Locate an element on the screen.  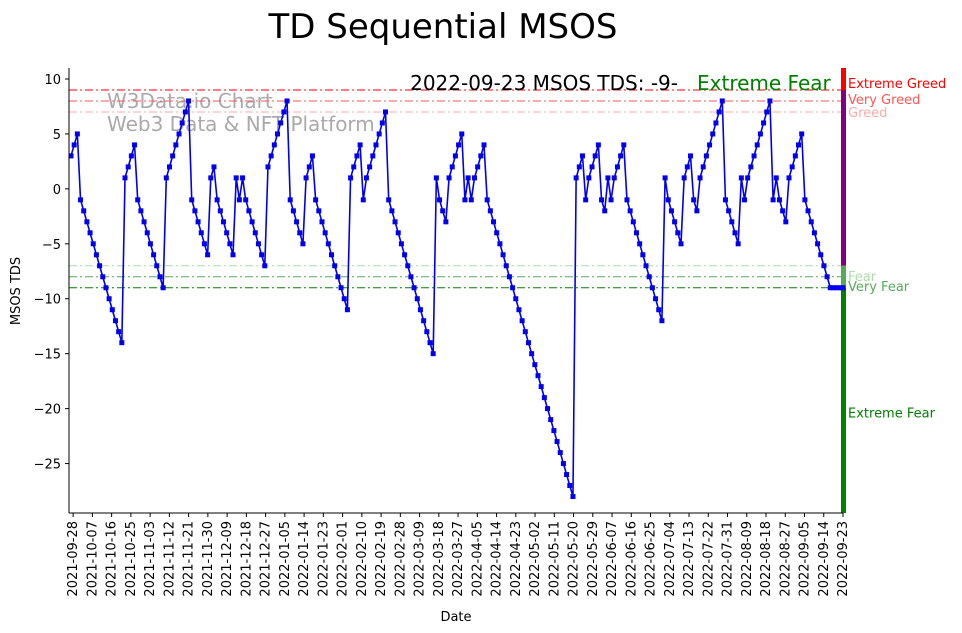
x-tick-label: 2022-03-27 is located at coordinates (458, 559).